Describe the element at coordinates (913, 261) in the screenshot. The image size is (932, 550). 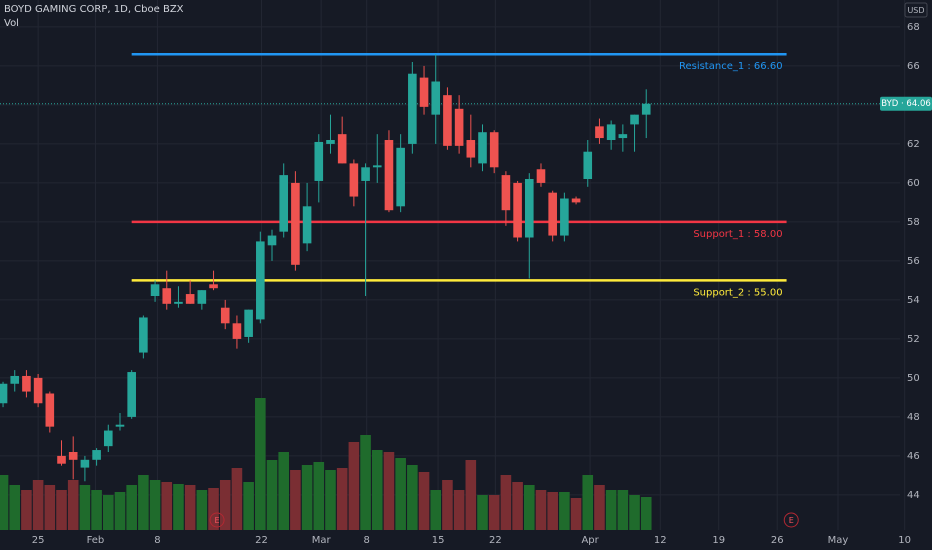
I see `y-tick-label: 56` at that location.